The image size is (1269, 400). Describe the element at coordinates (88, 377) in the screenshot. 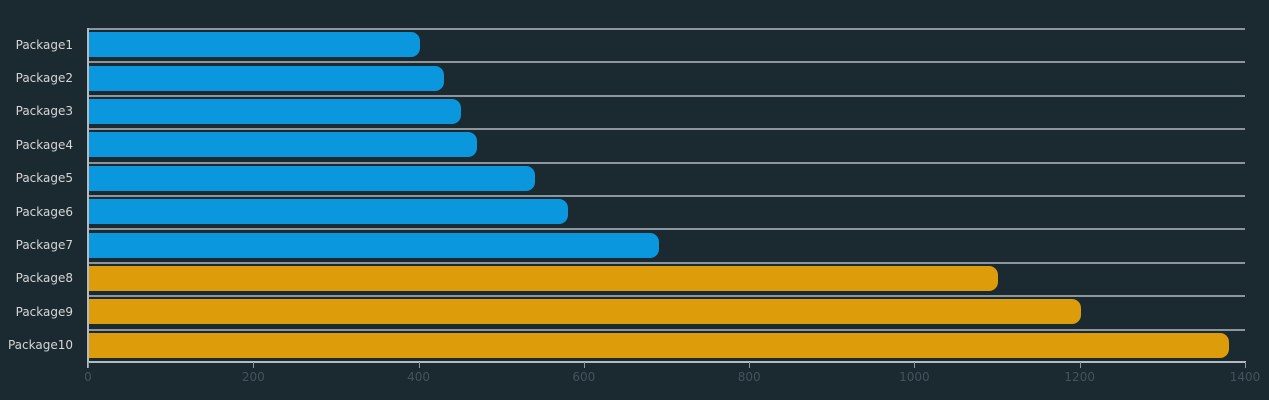

I see `x-tick-label-0: 0` at that location.